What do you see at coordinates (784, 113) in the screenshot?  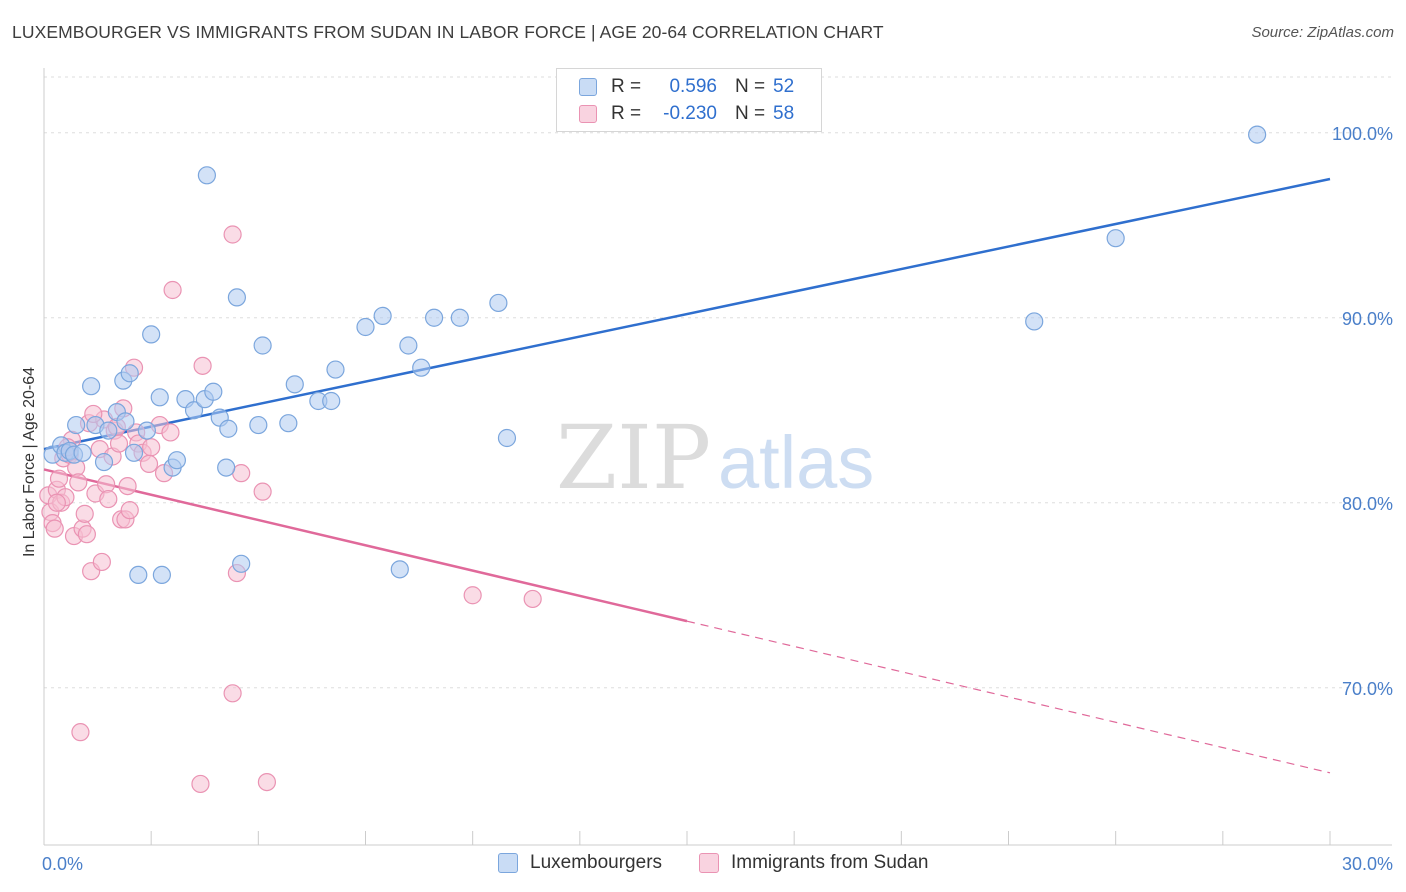 I see `legend-n-value: 58` at bounding box center [784, 113].